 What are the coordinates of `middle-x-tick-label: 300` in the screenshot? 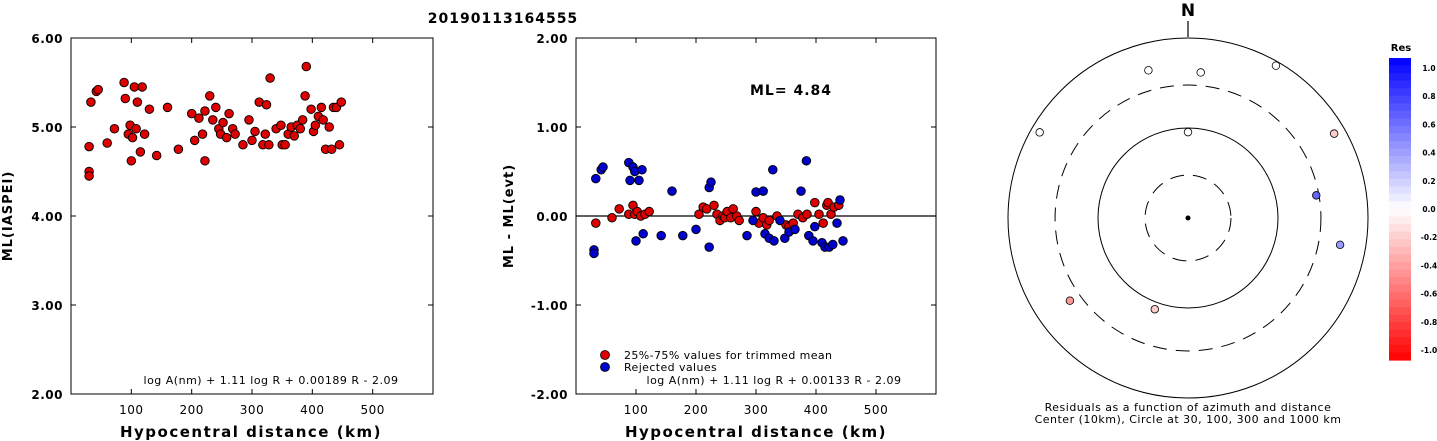 It's located at (756, 410).